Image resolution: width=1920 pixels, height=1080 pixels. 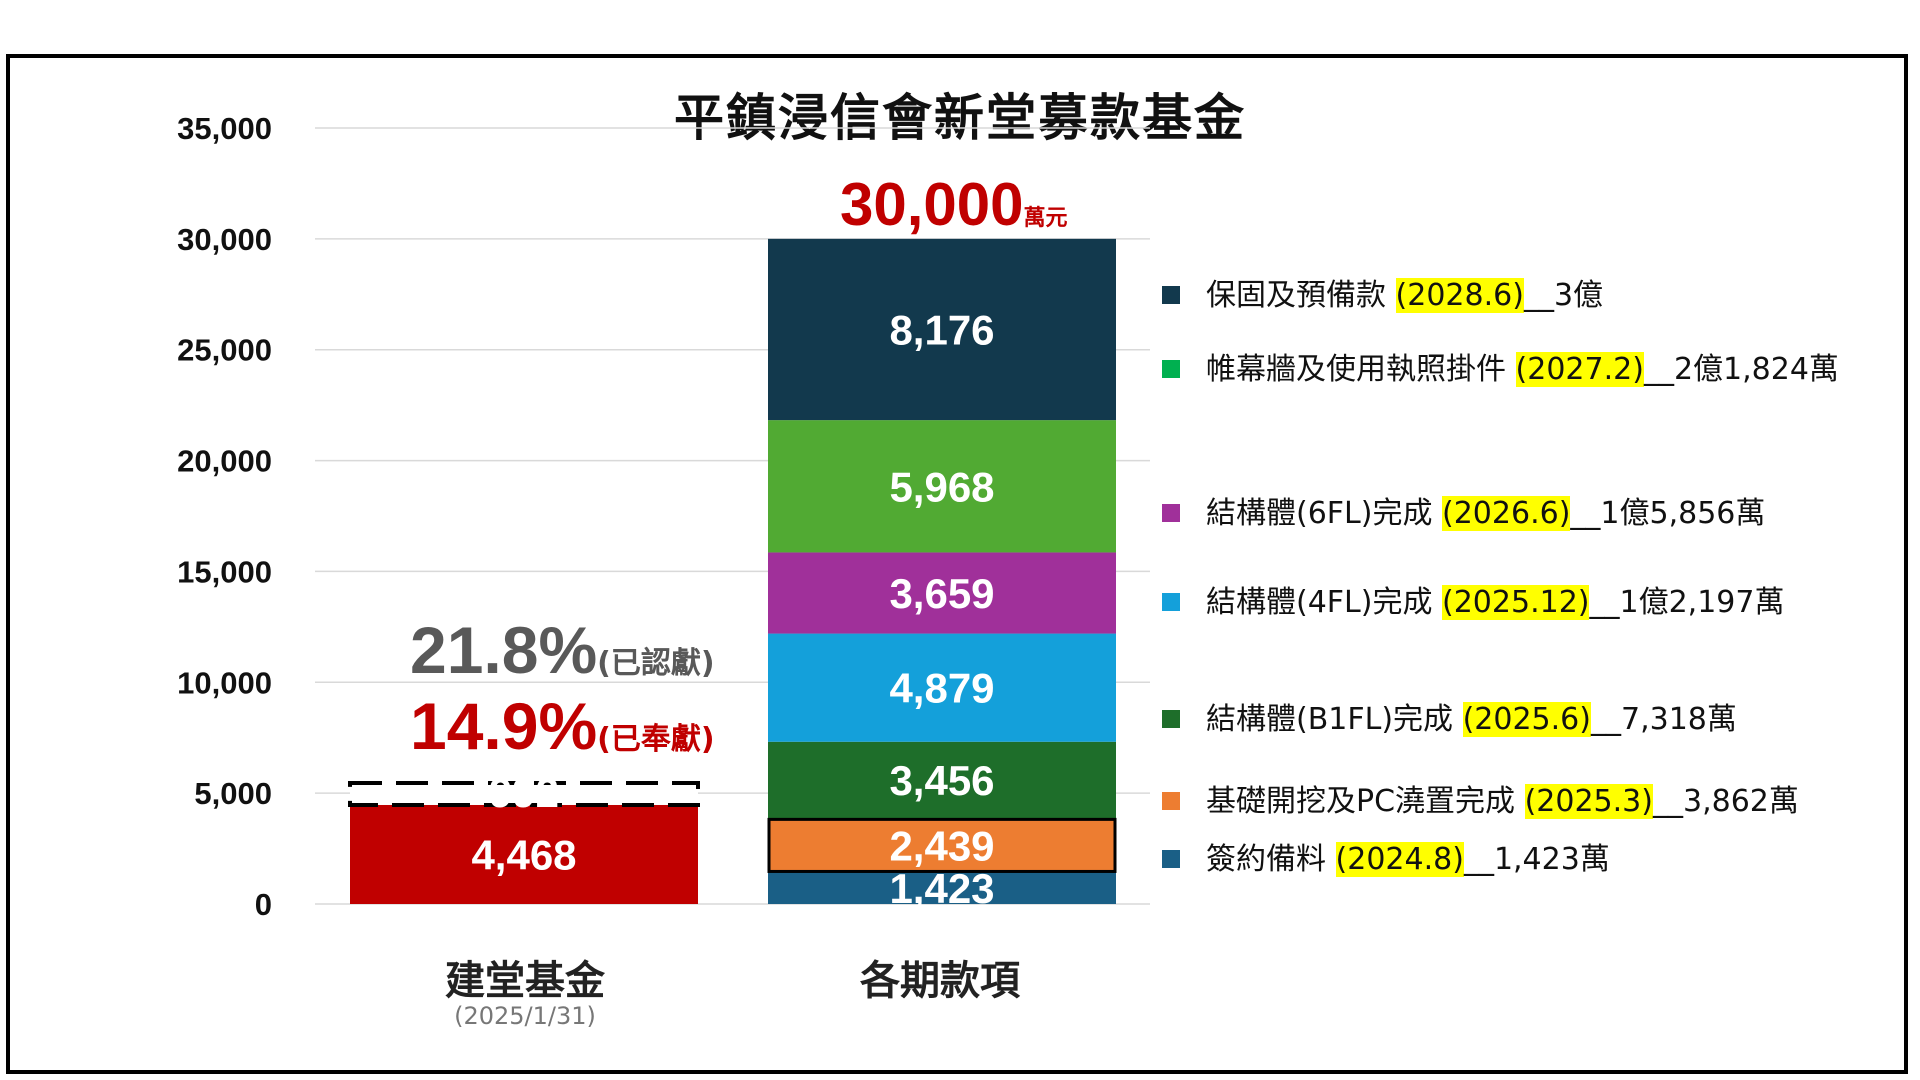 I want to click on y-tick-label: 10,000, so click(x=224, y=682).